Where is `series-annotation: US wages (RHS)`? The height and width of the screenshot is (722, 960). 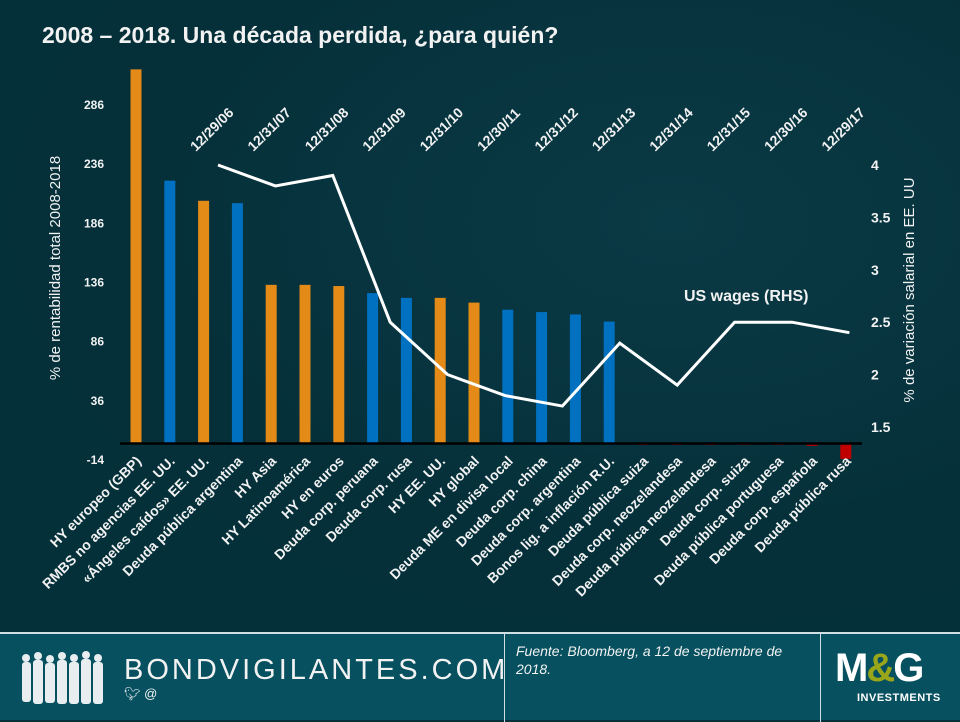 series-annotation: US wages (RHS) is located at coordinates (746, 296).